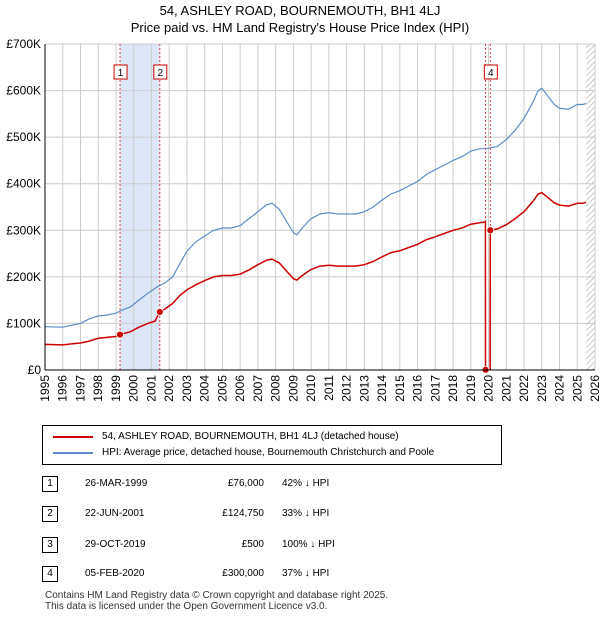  What do you see at coordinates (453, 388) in the screenshot?
I see `x-tick-label: 2018` at bounding box center [453, 388].